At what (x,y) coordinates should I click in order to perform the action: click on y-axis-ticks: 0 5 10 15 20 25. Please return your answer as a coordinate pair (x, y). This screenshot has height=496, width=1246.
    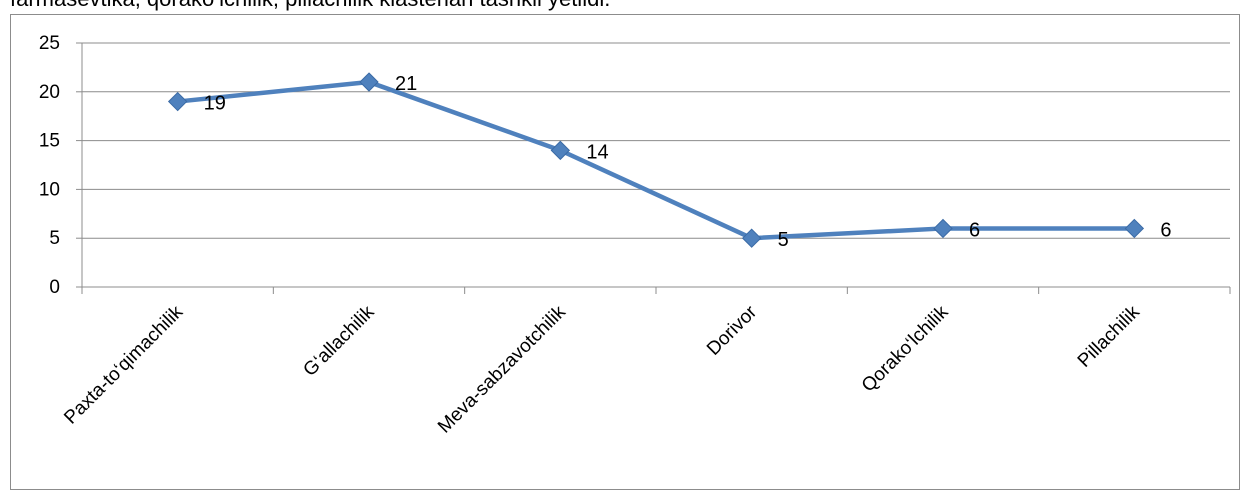
    Looking at the image, I should click on (60, 165).